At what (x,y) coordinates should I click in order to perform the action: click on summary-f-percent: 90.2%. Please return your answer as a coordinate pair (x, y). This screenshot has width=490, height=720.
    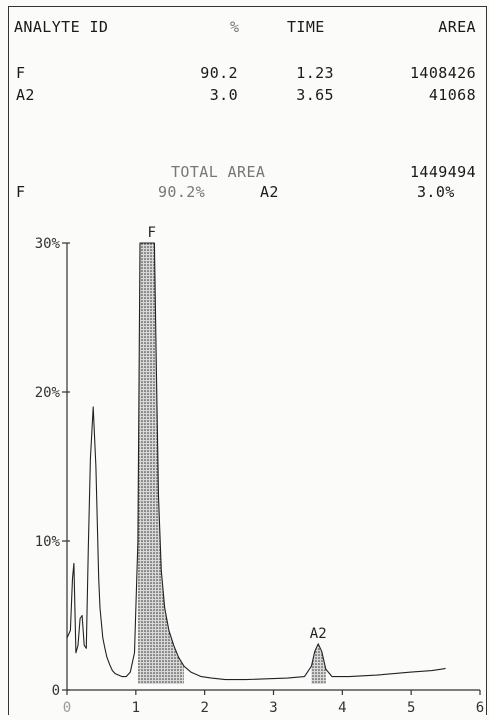
    Looking at the image, I should click on (182, 192).